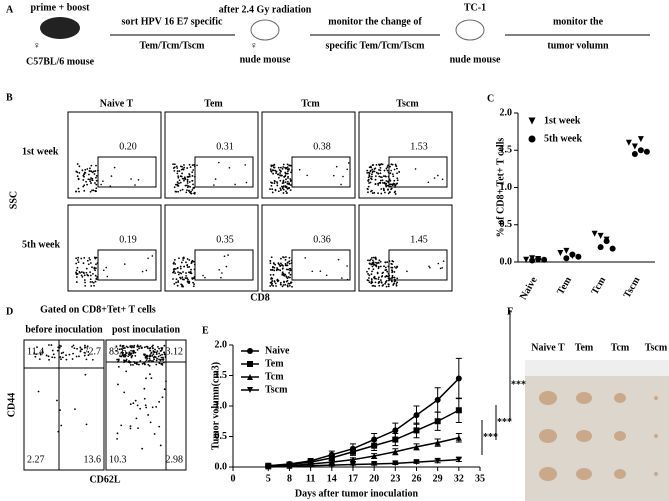 Image resolution: width=669 pixels, height=501 pixels. I want to click on column-label: Naive T, so click(117, 103).